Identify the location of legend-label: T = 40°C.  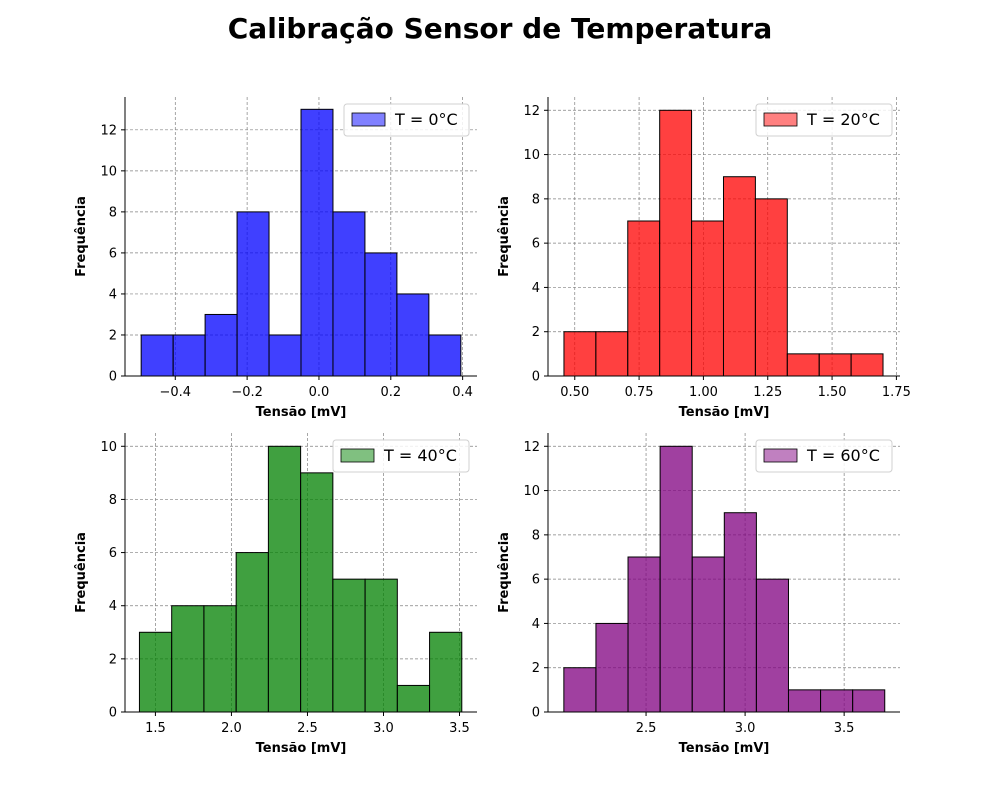
(420, 455).